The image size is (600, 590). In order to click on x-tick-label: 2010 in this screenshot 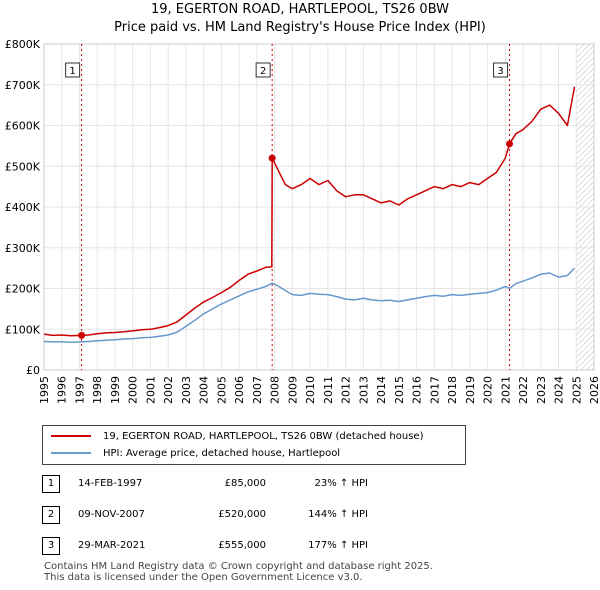, I will do `click(310, 390)`.